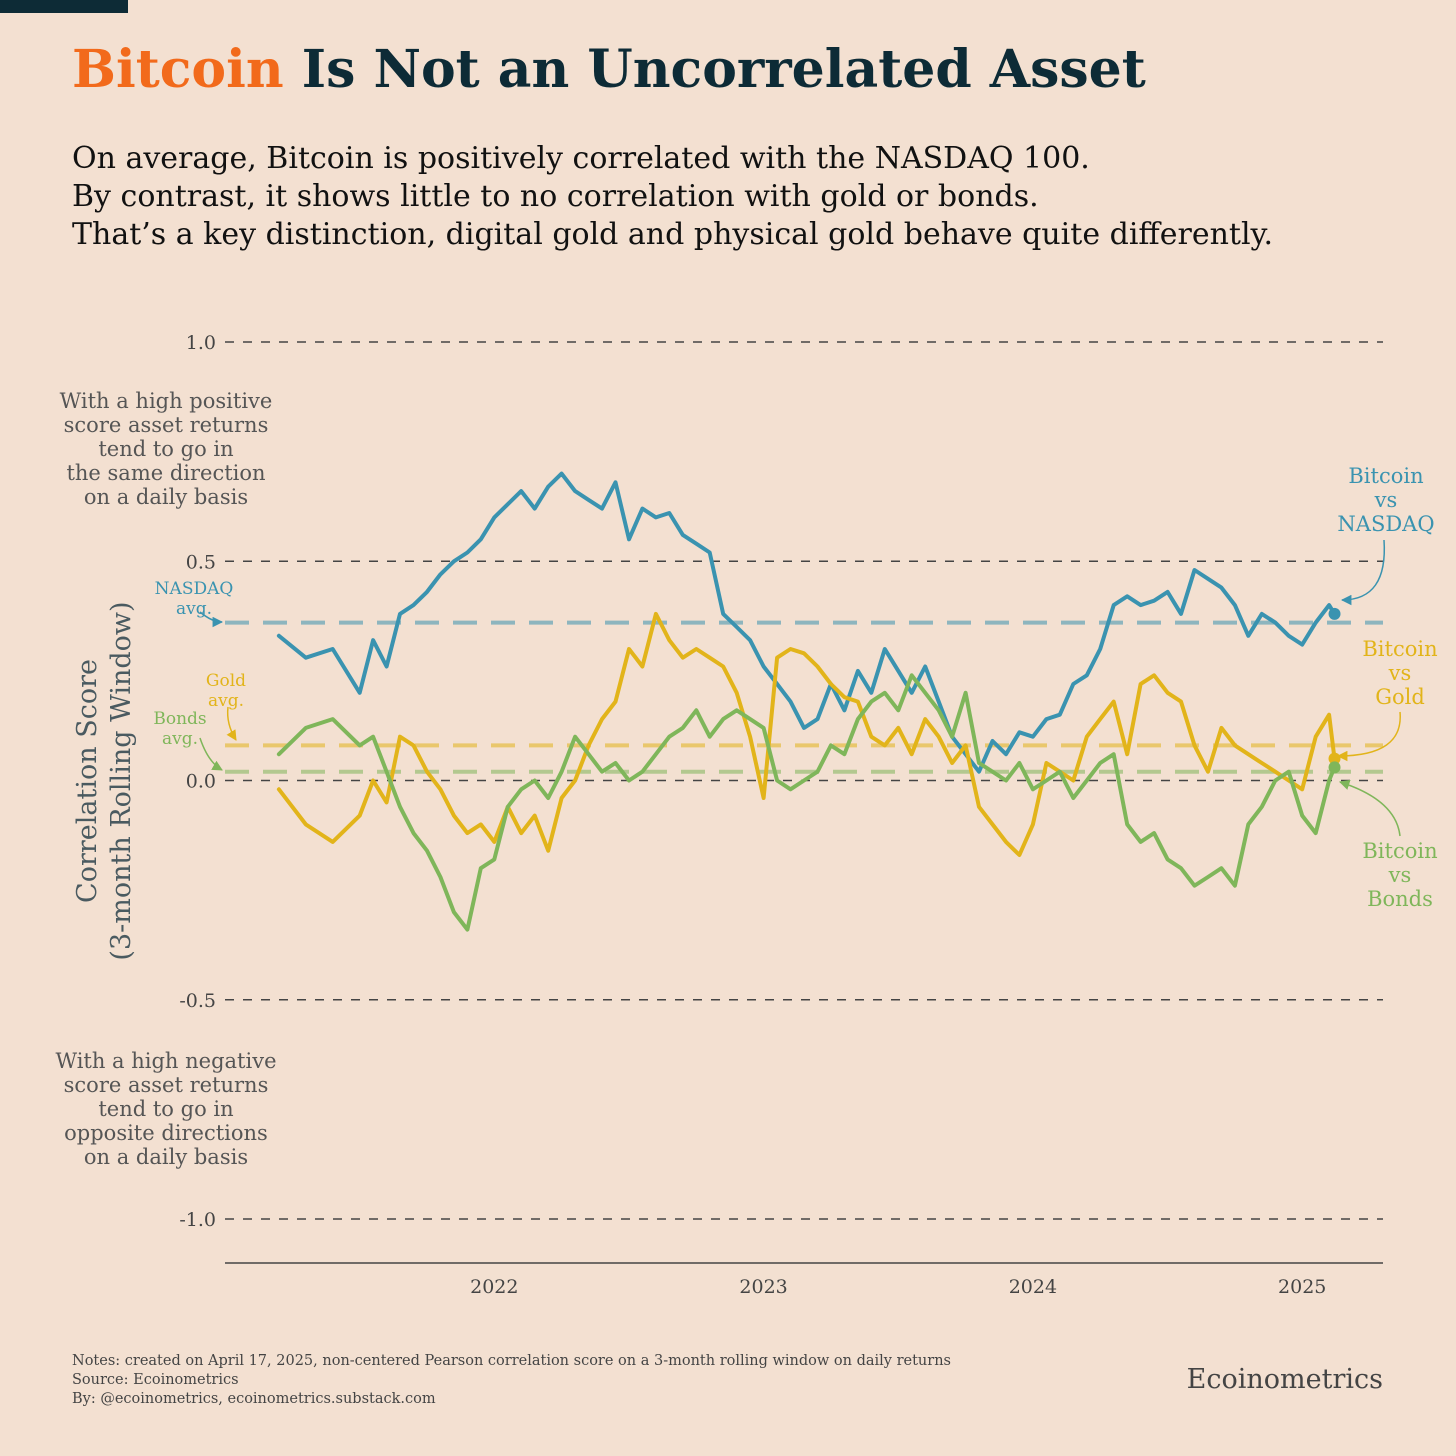 The image size is (1456, 1456). I want to click on negative-score-annotation-line: tend to go in, so click(165, 1109).